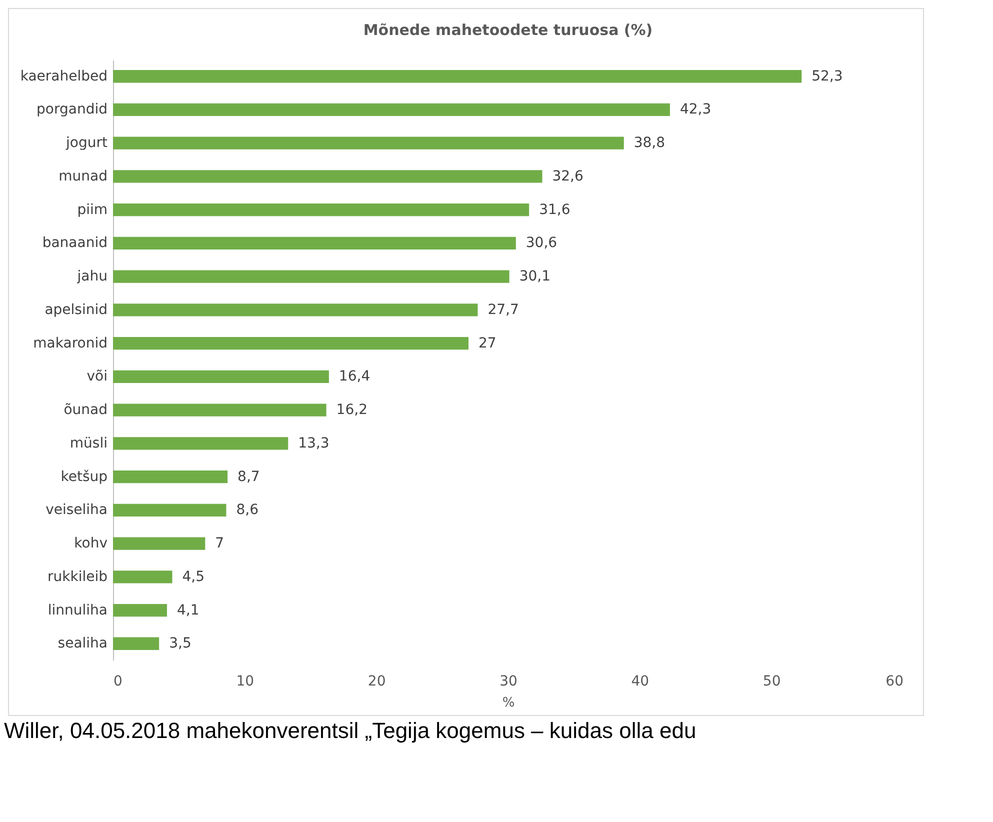 This screenshot has height=822, width=993. Describe the element at coordinates (193, 576) in the screenshot. I see `data-label: 4,5` at that location.